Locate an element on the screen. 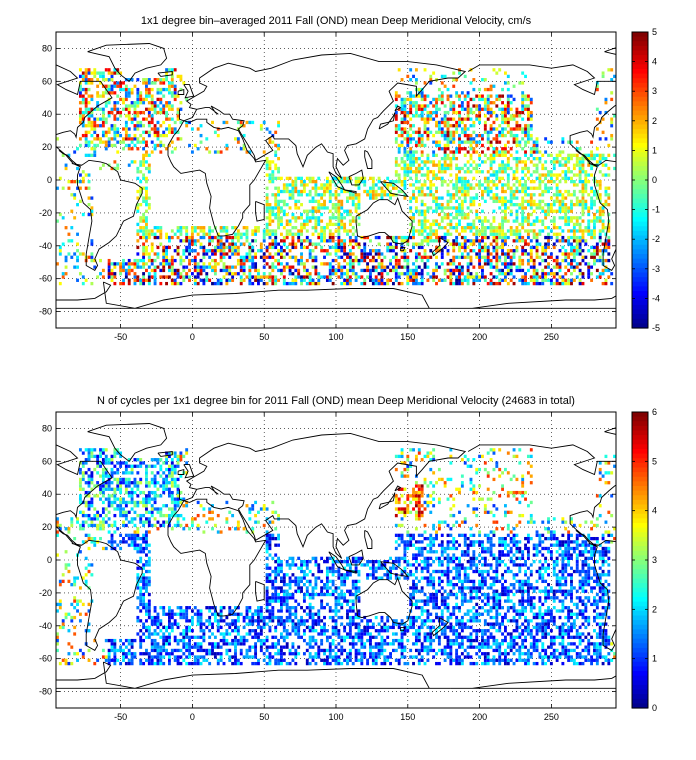  panel1-coastline is located at coordinates (368, 159).